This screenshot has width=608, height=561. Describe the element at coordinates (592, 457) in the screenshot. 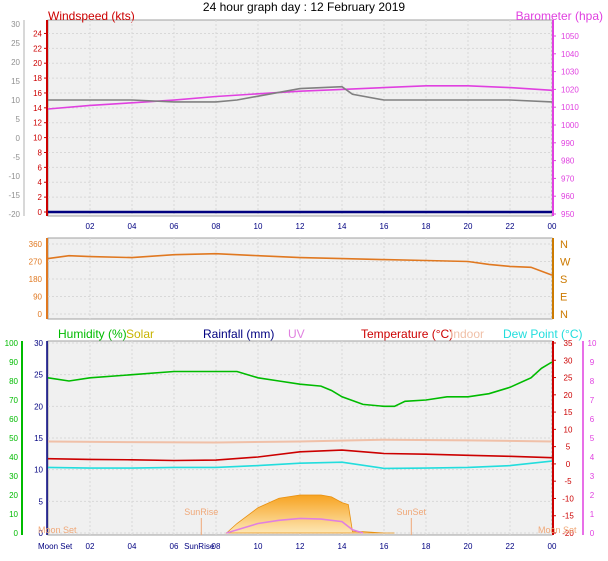

I see `y-tick-label: 4` at that location.